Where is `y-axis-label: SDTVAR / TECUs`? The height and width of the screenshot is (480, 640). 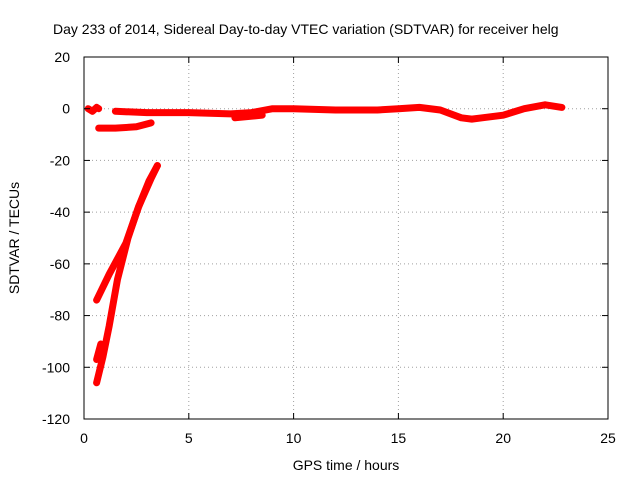
y-axis-label: SDTVAR / TECUs is located at coordinates (14, 238).